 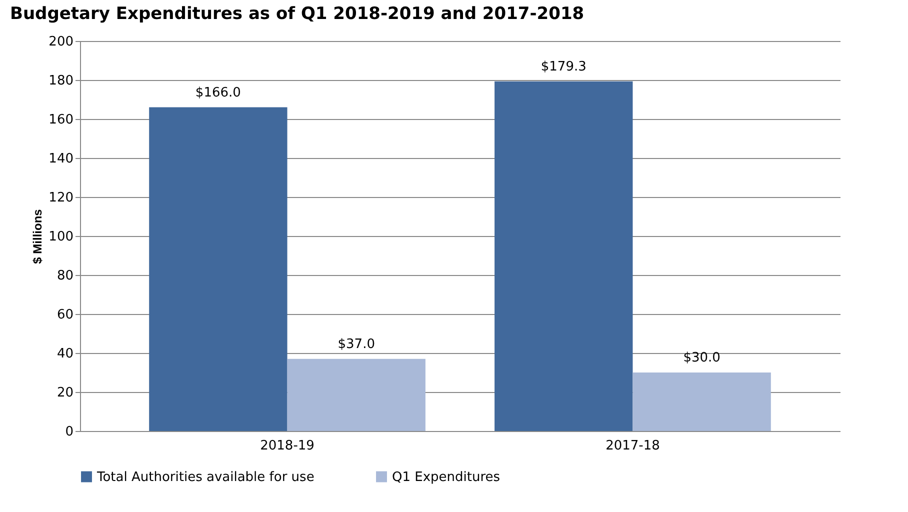 I want to click on data-label: $37.0, so click(x=356, y=344).